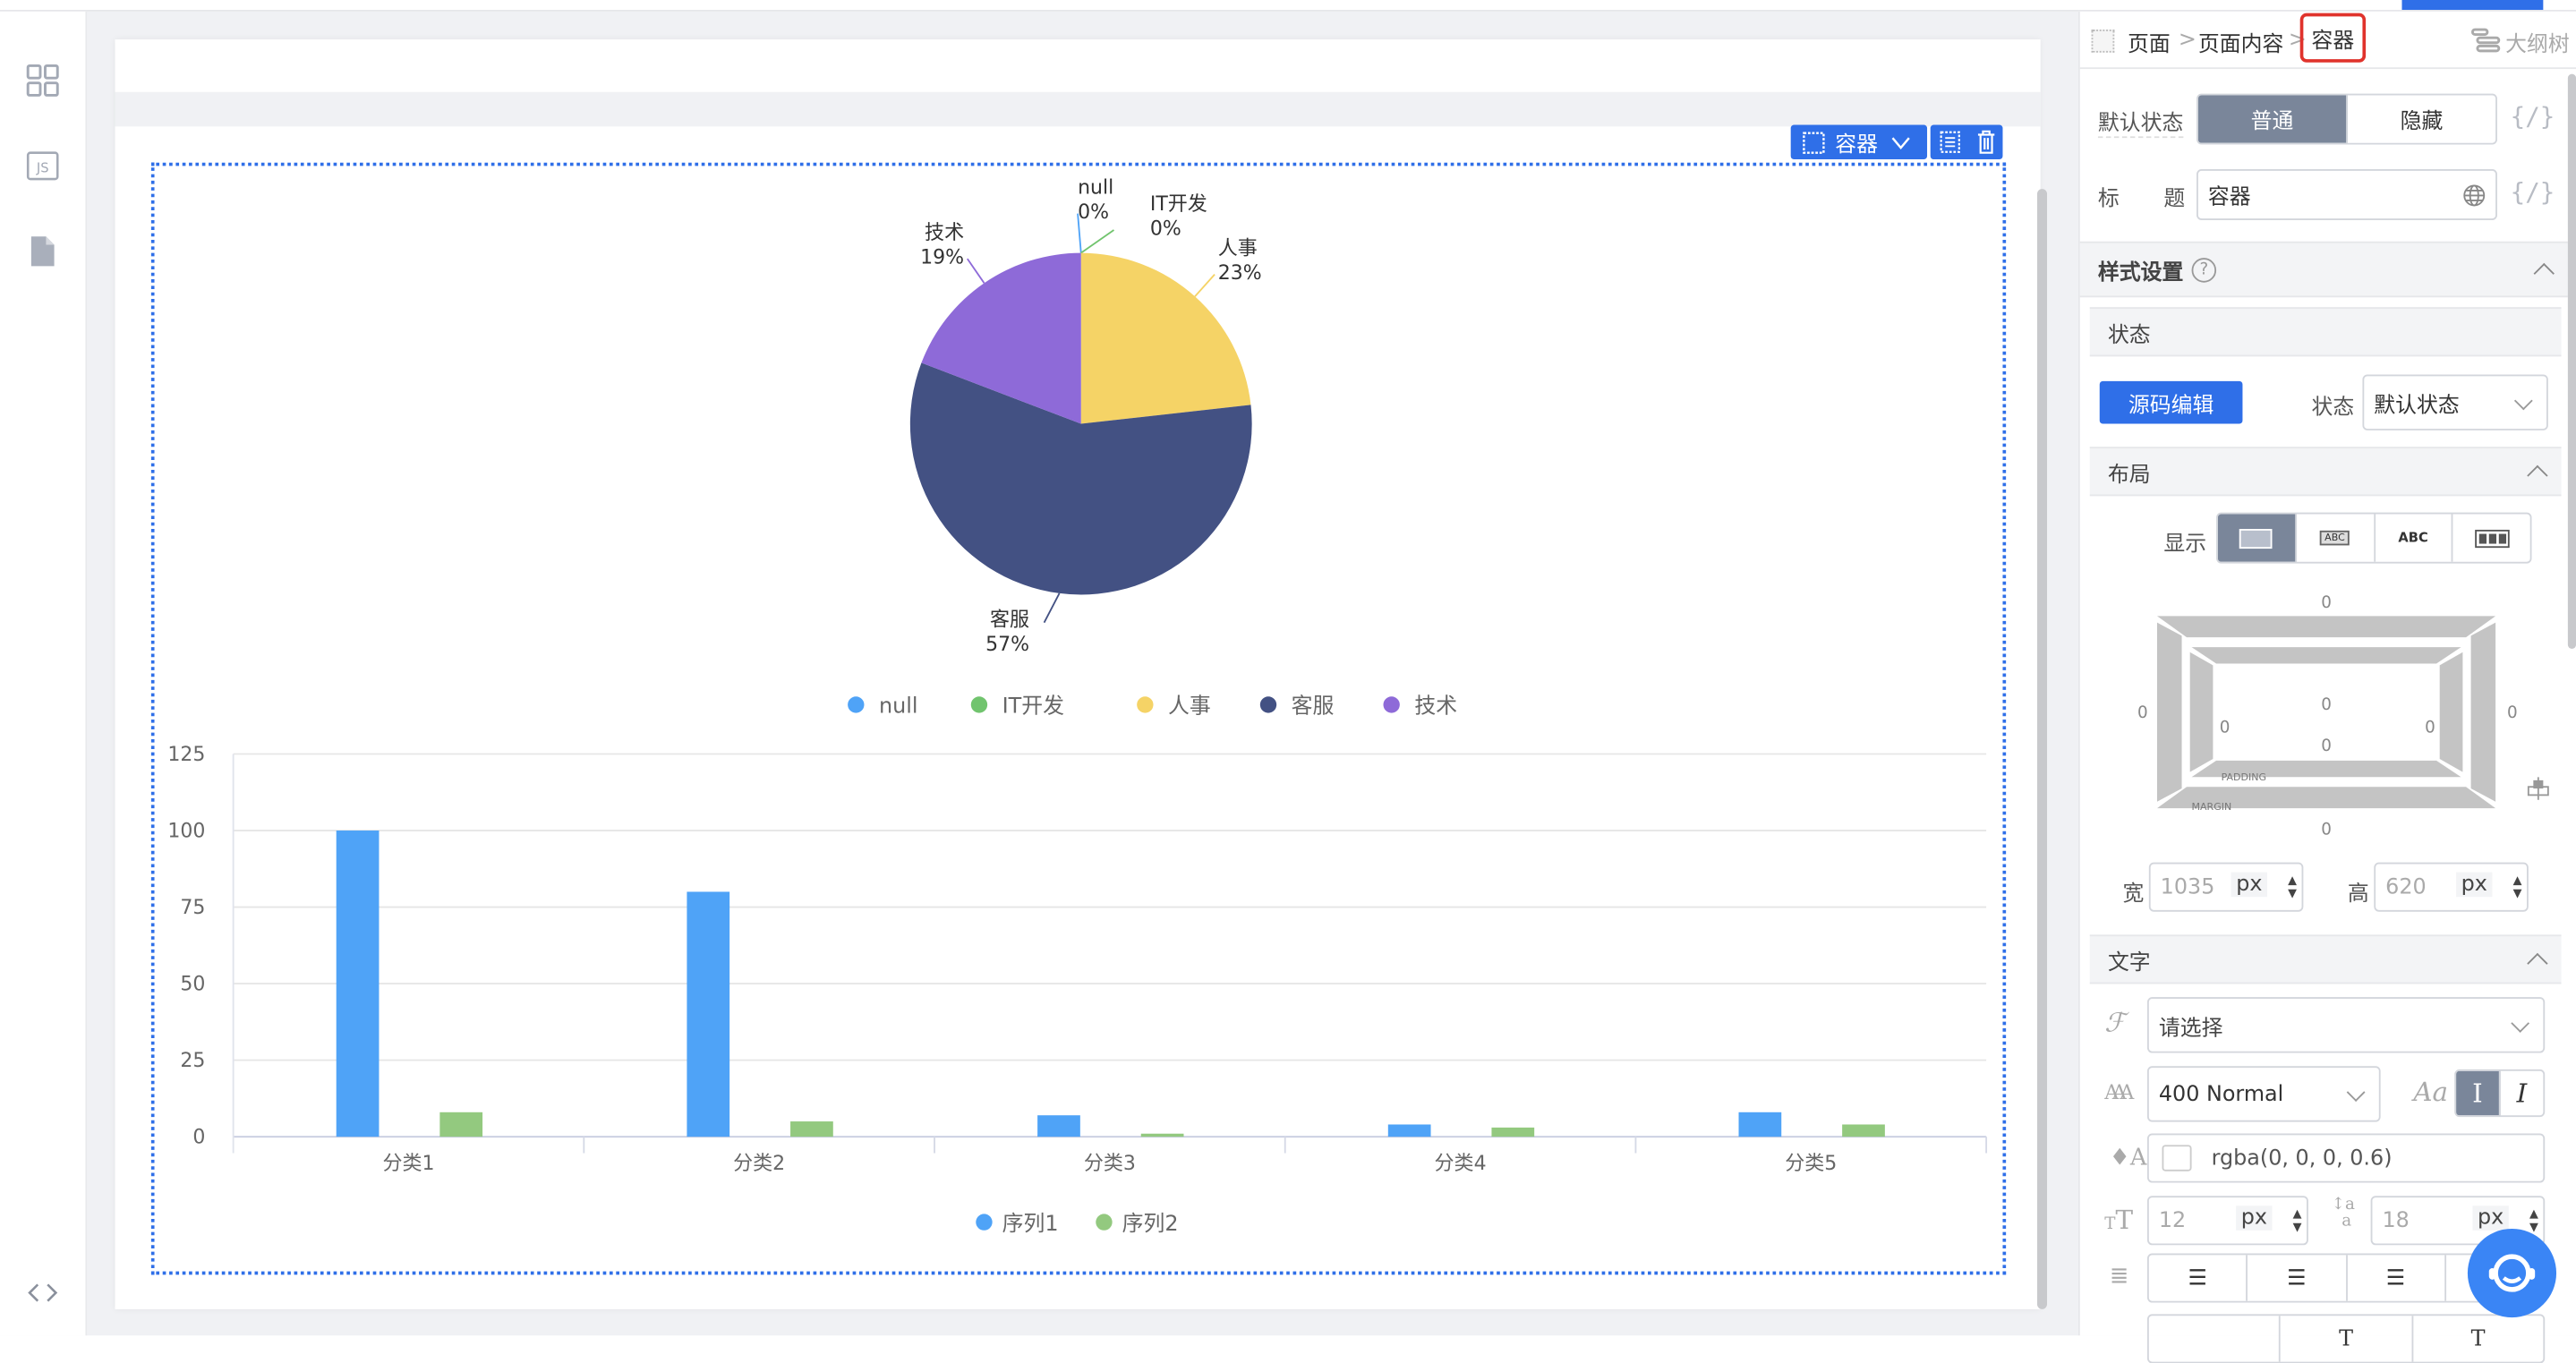 The width and height of the screenshot is (2576, 1363). What do you see at coordinates (1949, 142) in the screenshot?
I see `copy-icon` at bounding box center [1949, 142].